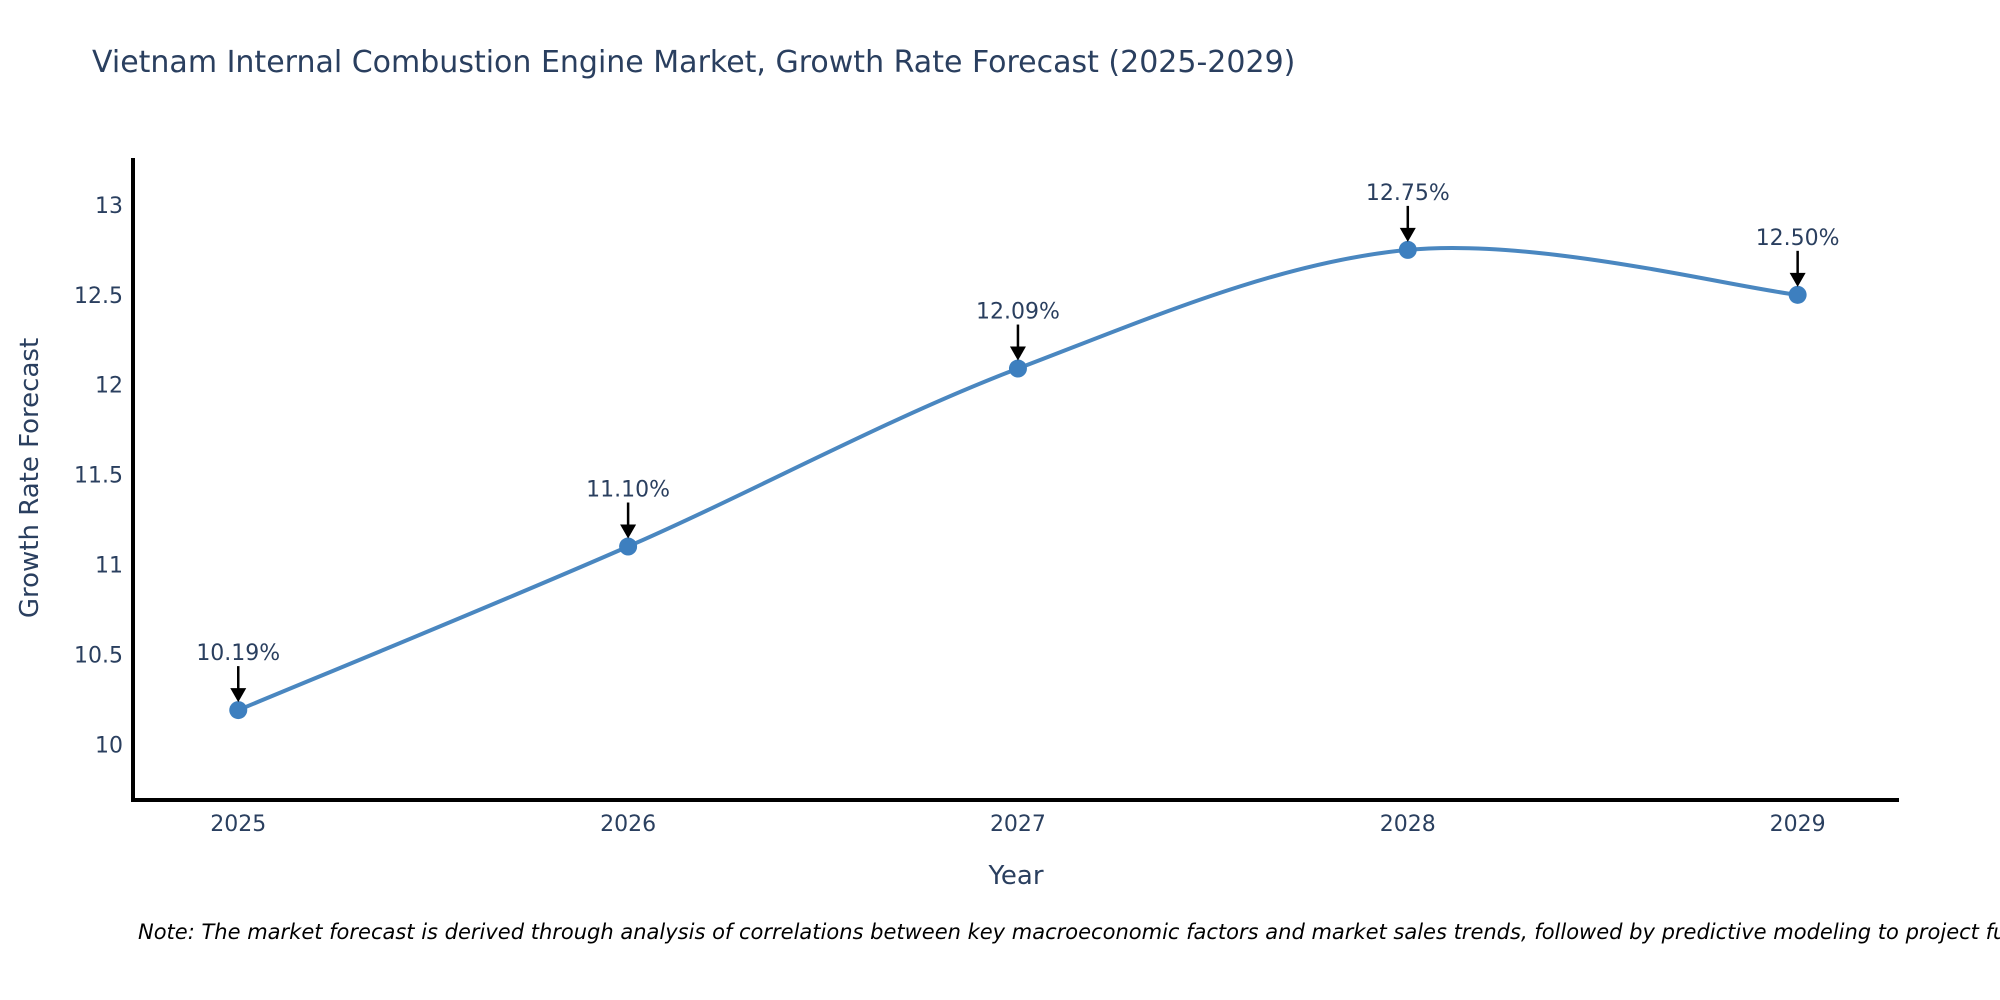 Image resolution: width=2000 pixels, height=1000 pixels. I want to click on y-tick-label: 12, so click(109, 386).